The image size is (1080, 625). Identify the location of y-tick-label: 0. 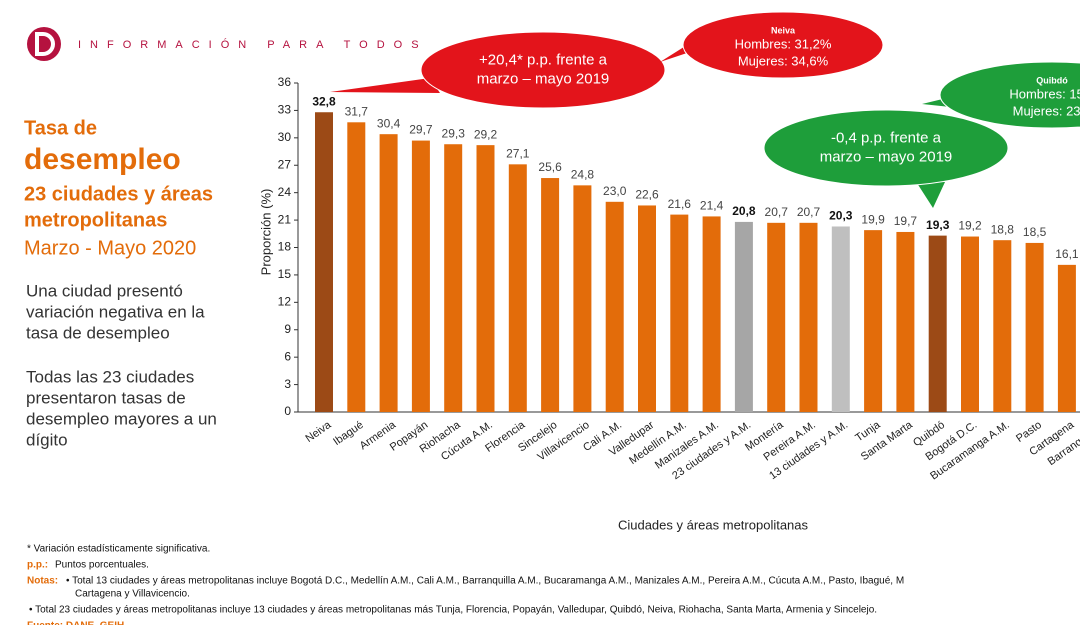
(287, 411).